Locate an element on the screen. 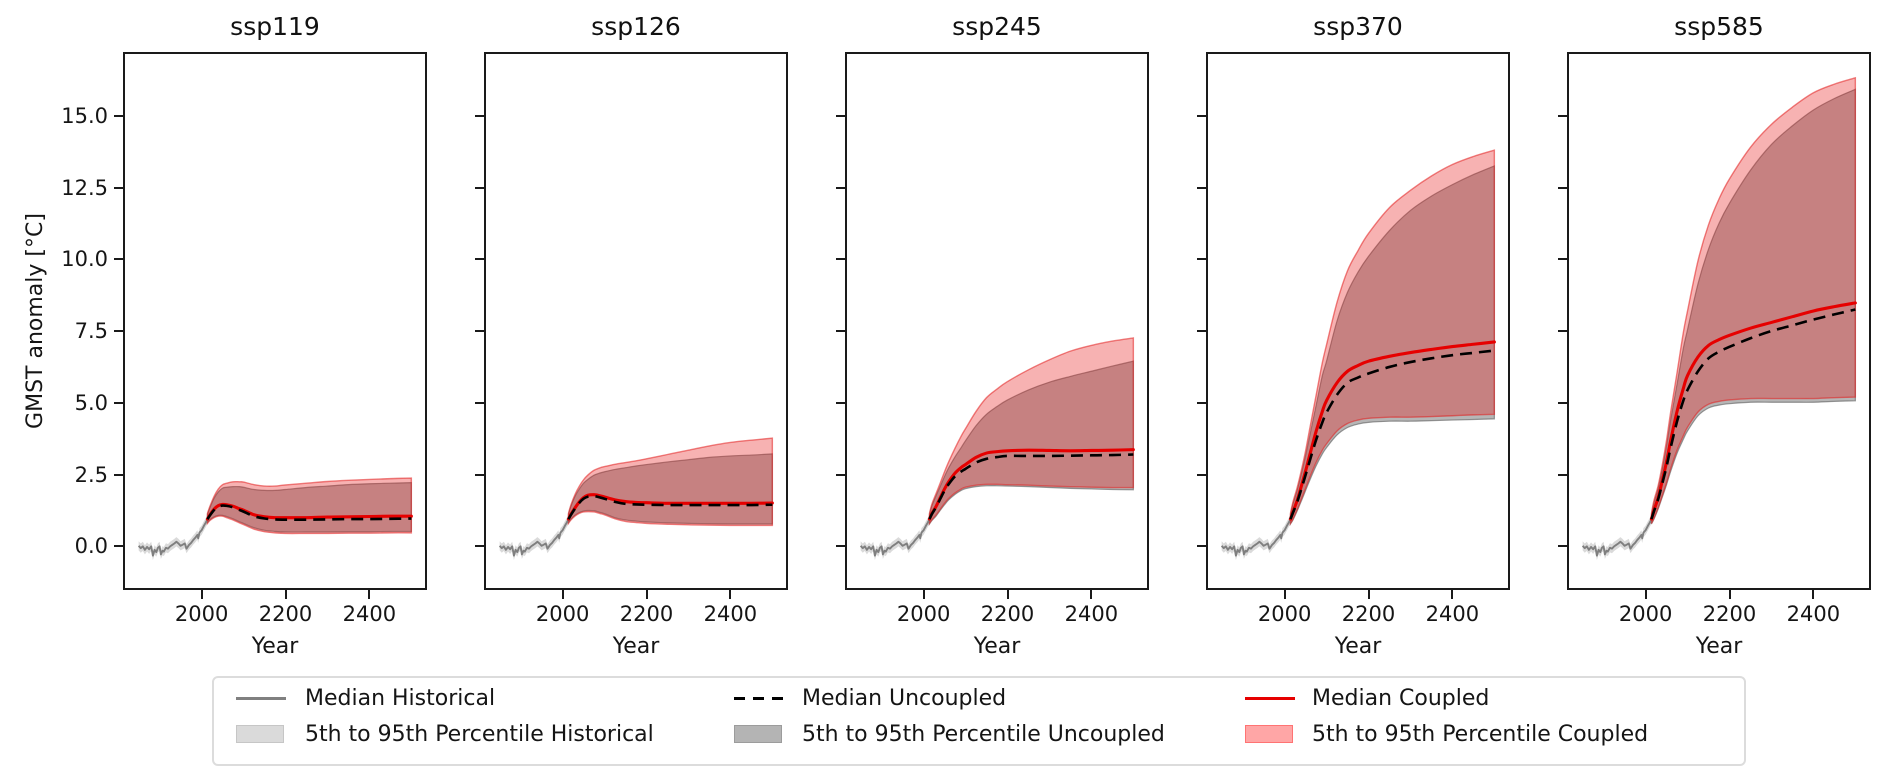 The height and width of the screenshot is (777, 1892). panel-ssp585 is located at coordinates (1719, 321).